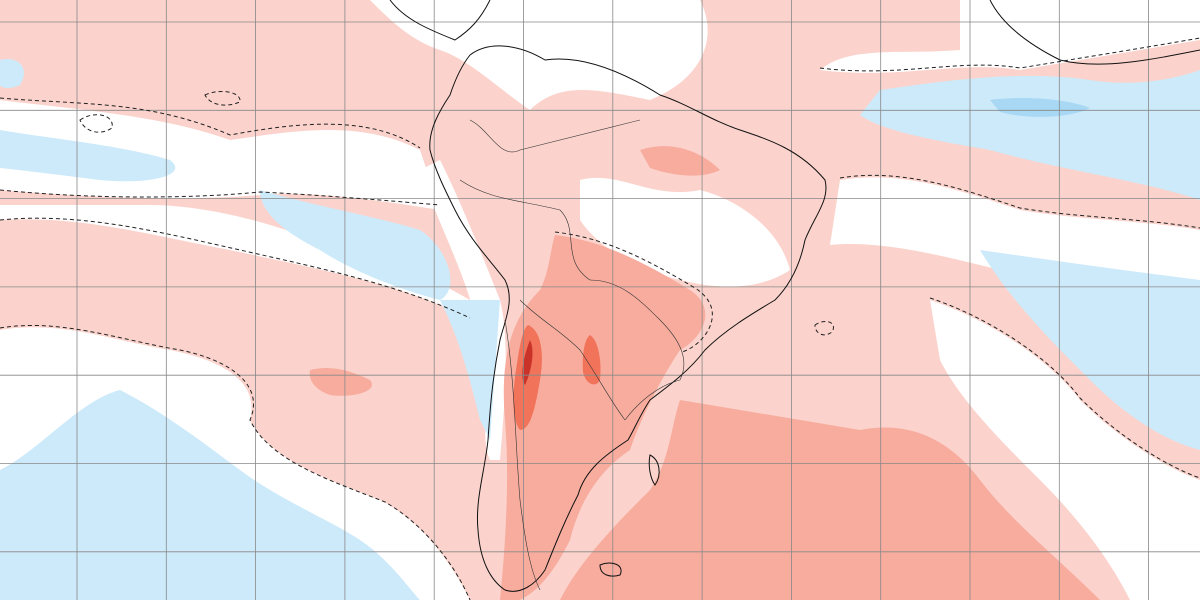  I want to click on warm-area, so click(680, 161).